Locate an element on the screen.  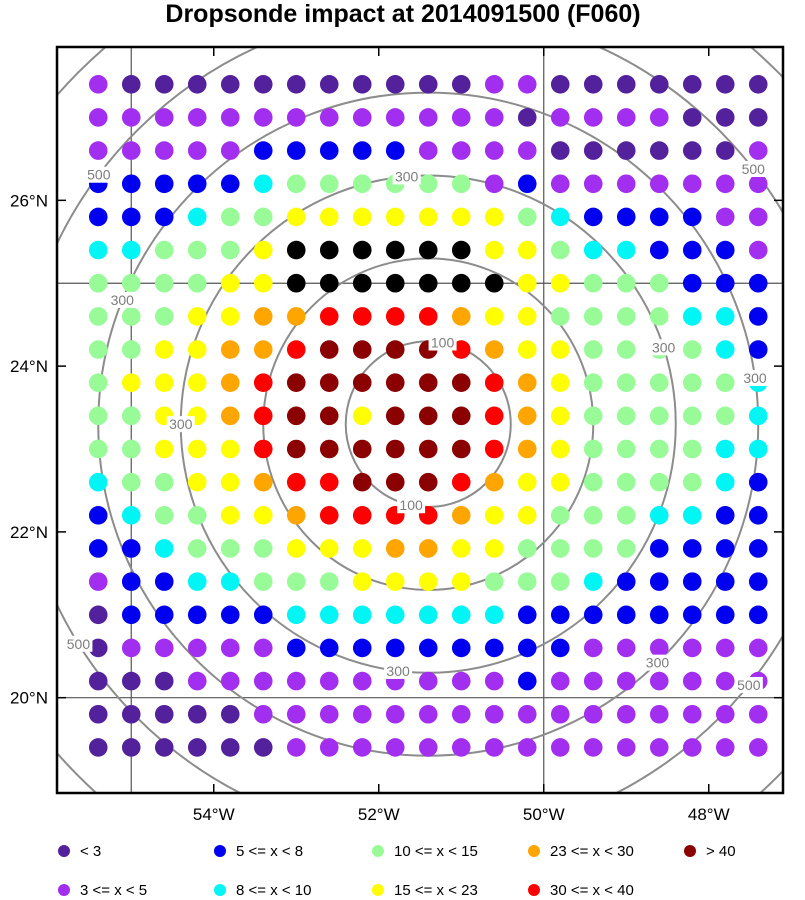
contour-label: 100 is located at coordinates (442, 342).